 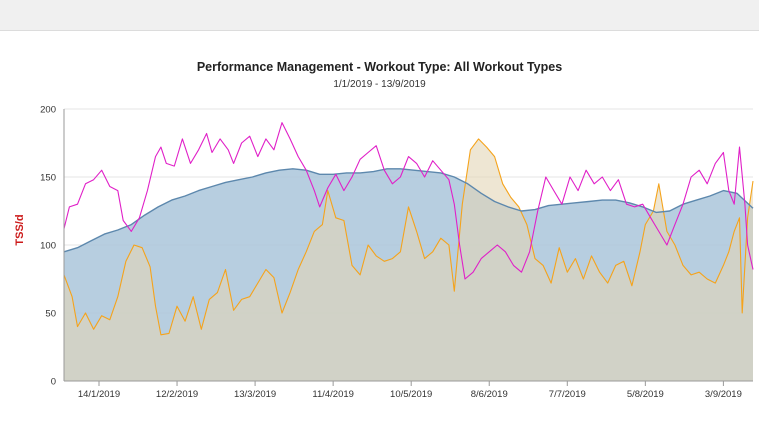 What do you see at coordinates (99, 394) in the screenshot?
I see `x-tick-label-0: 14/1/2019` at bounding box center [99, 394].